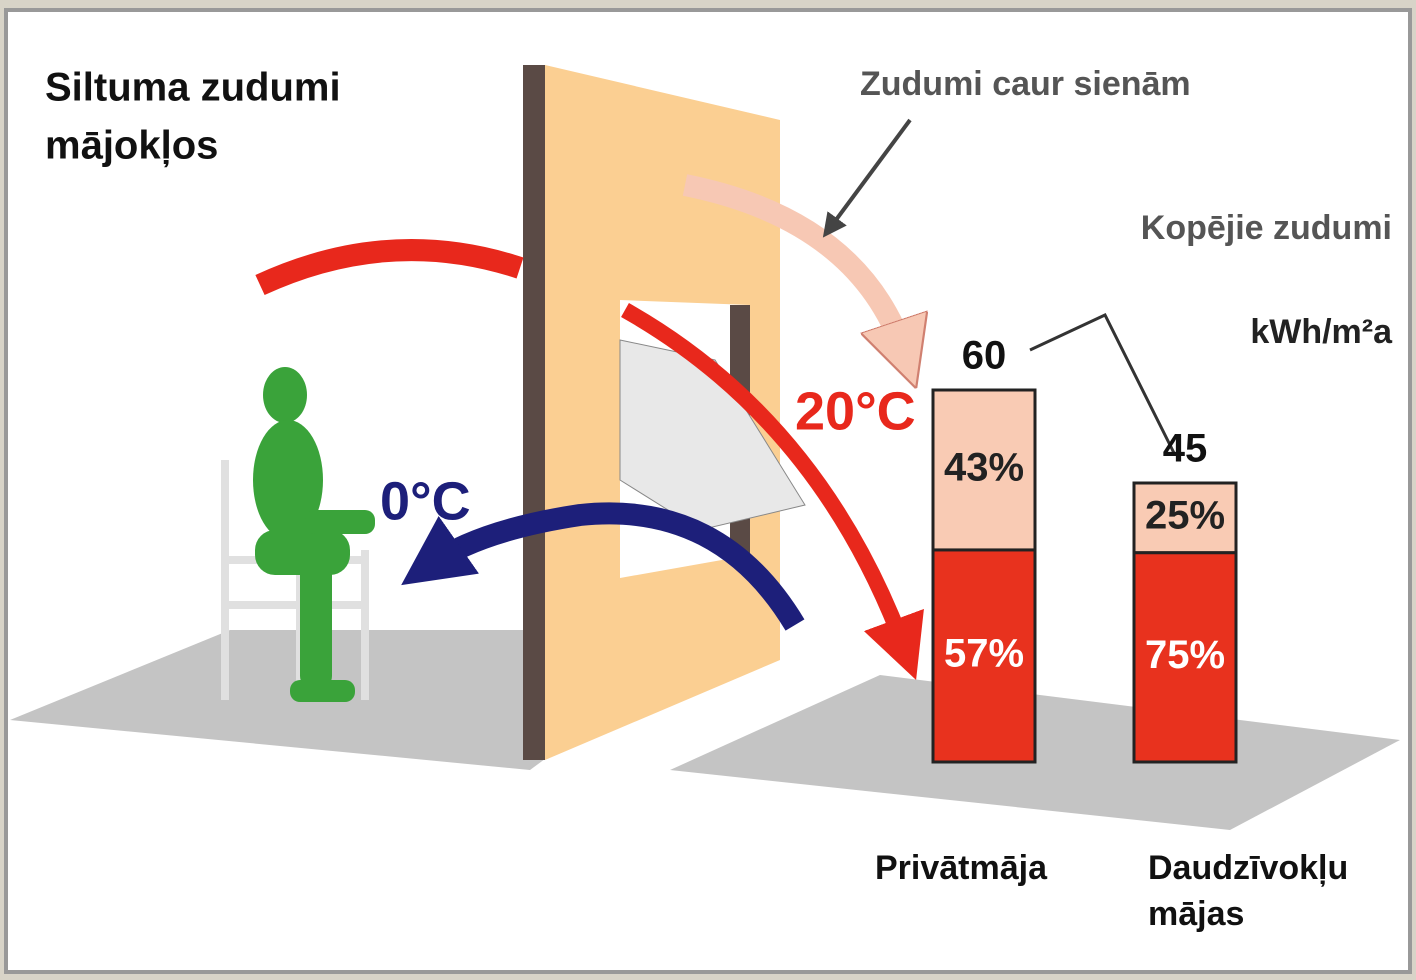 The height and width of the screenshot is (980, 1416). What do you see at coordinates (1266, 228) in the screenshot?
I see `annotation: Kopējie zudumi` at bounding box center [1266, 228].